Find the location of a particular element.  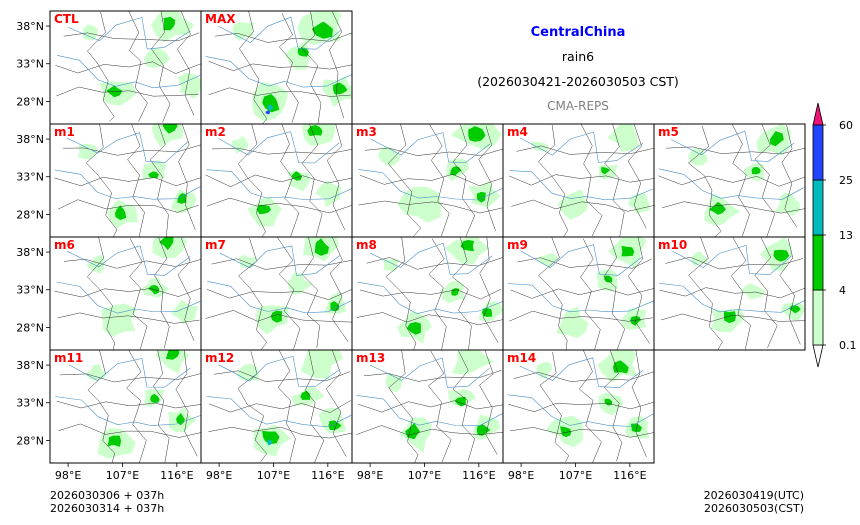

panel-m2: m2 is located at coordinates (276, 180).